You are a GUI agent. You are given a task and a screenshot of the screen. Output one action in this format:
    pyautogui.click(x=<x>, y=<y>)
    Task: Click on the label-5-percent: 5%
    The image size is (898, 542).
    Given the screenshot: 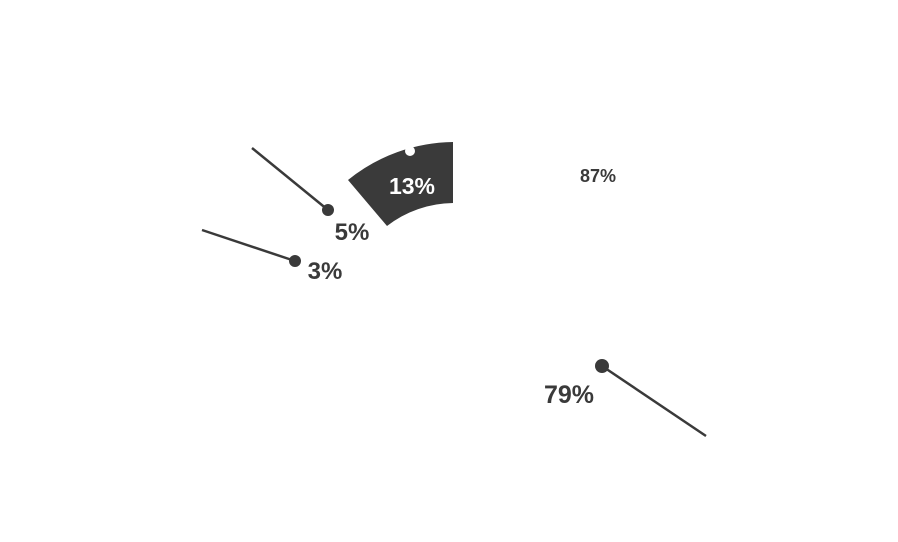 What is the action you would take?
    pyautogui.click(x=352, y=232)
    